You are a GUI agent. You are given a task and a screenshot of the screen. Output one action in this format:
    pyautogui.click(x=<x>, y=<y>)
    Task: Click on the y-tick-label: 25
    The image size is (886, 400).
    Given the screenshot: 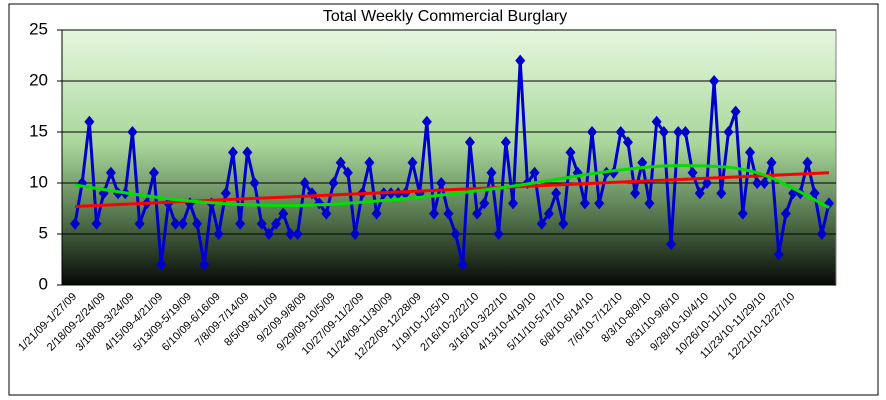 What is the action you would take?
    pyautogui.click(x=38, y=28)
    